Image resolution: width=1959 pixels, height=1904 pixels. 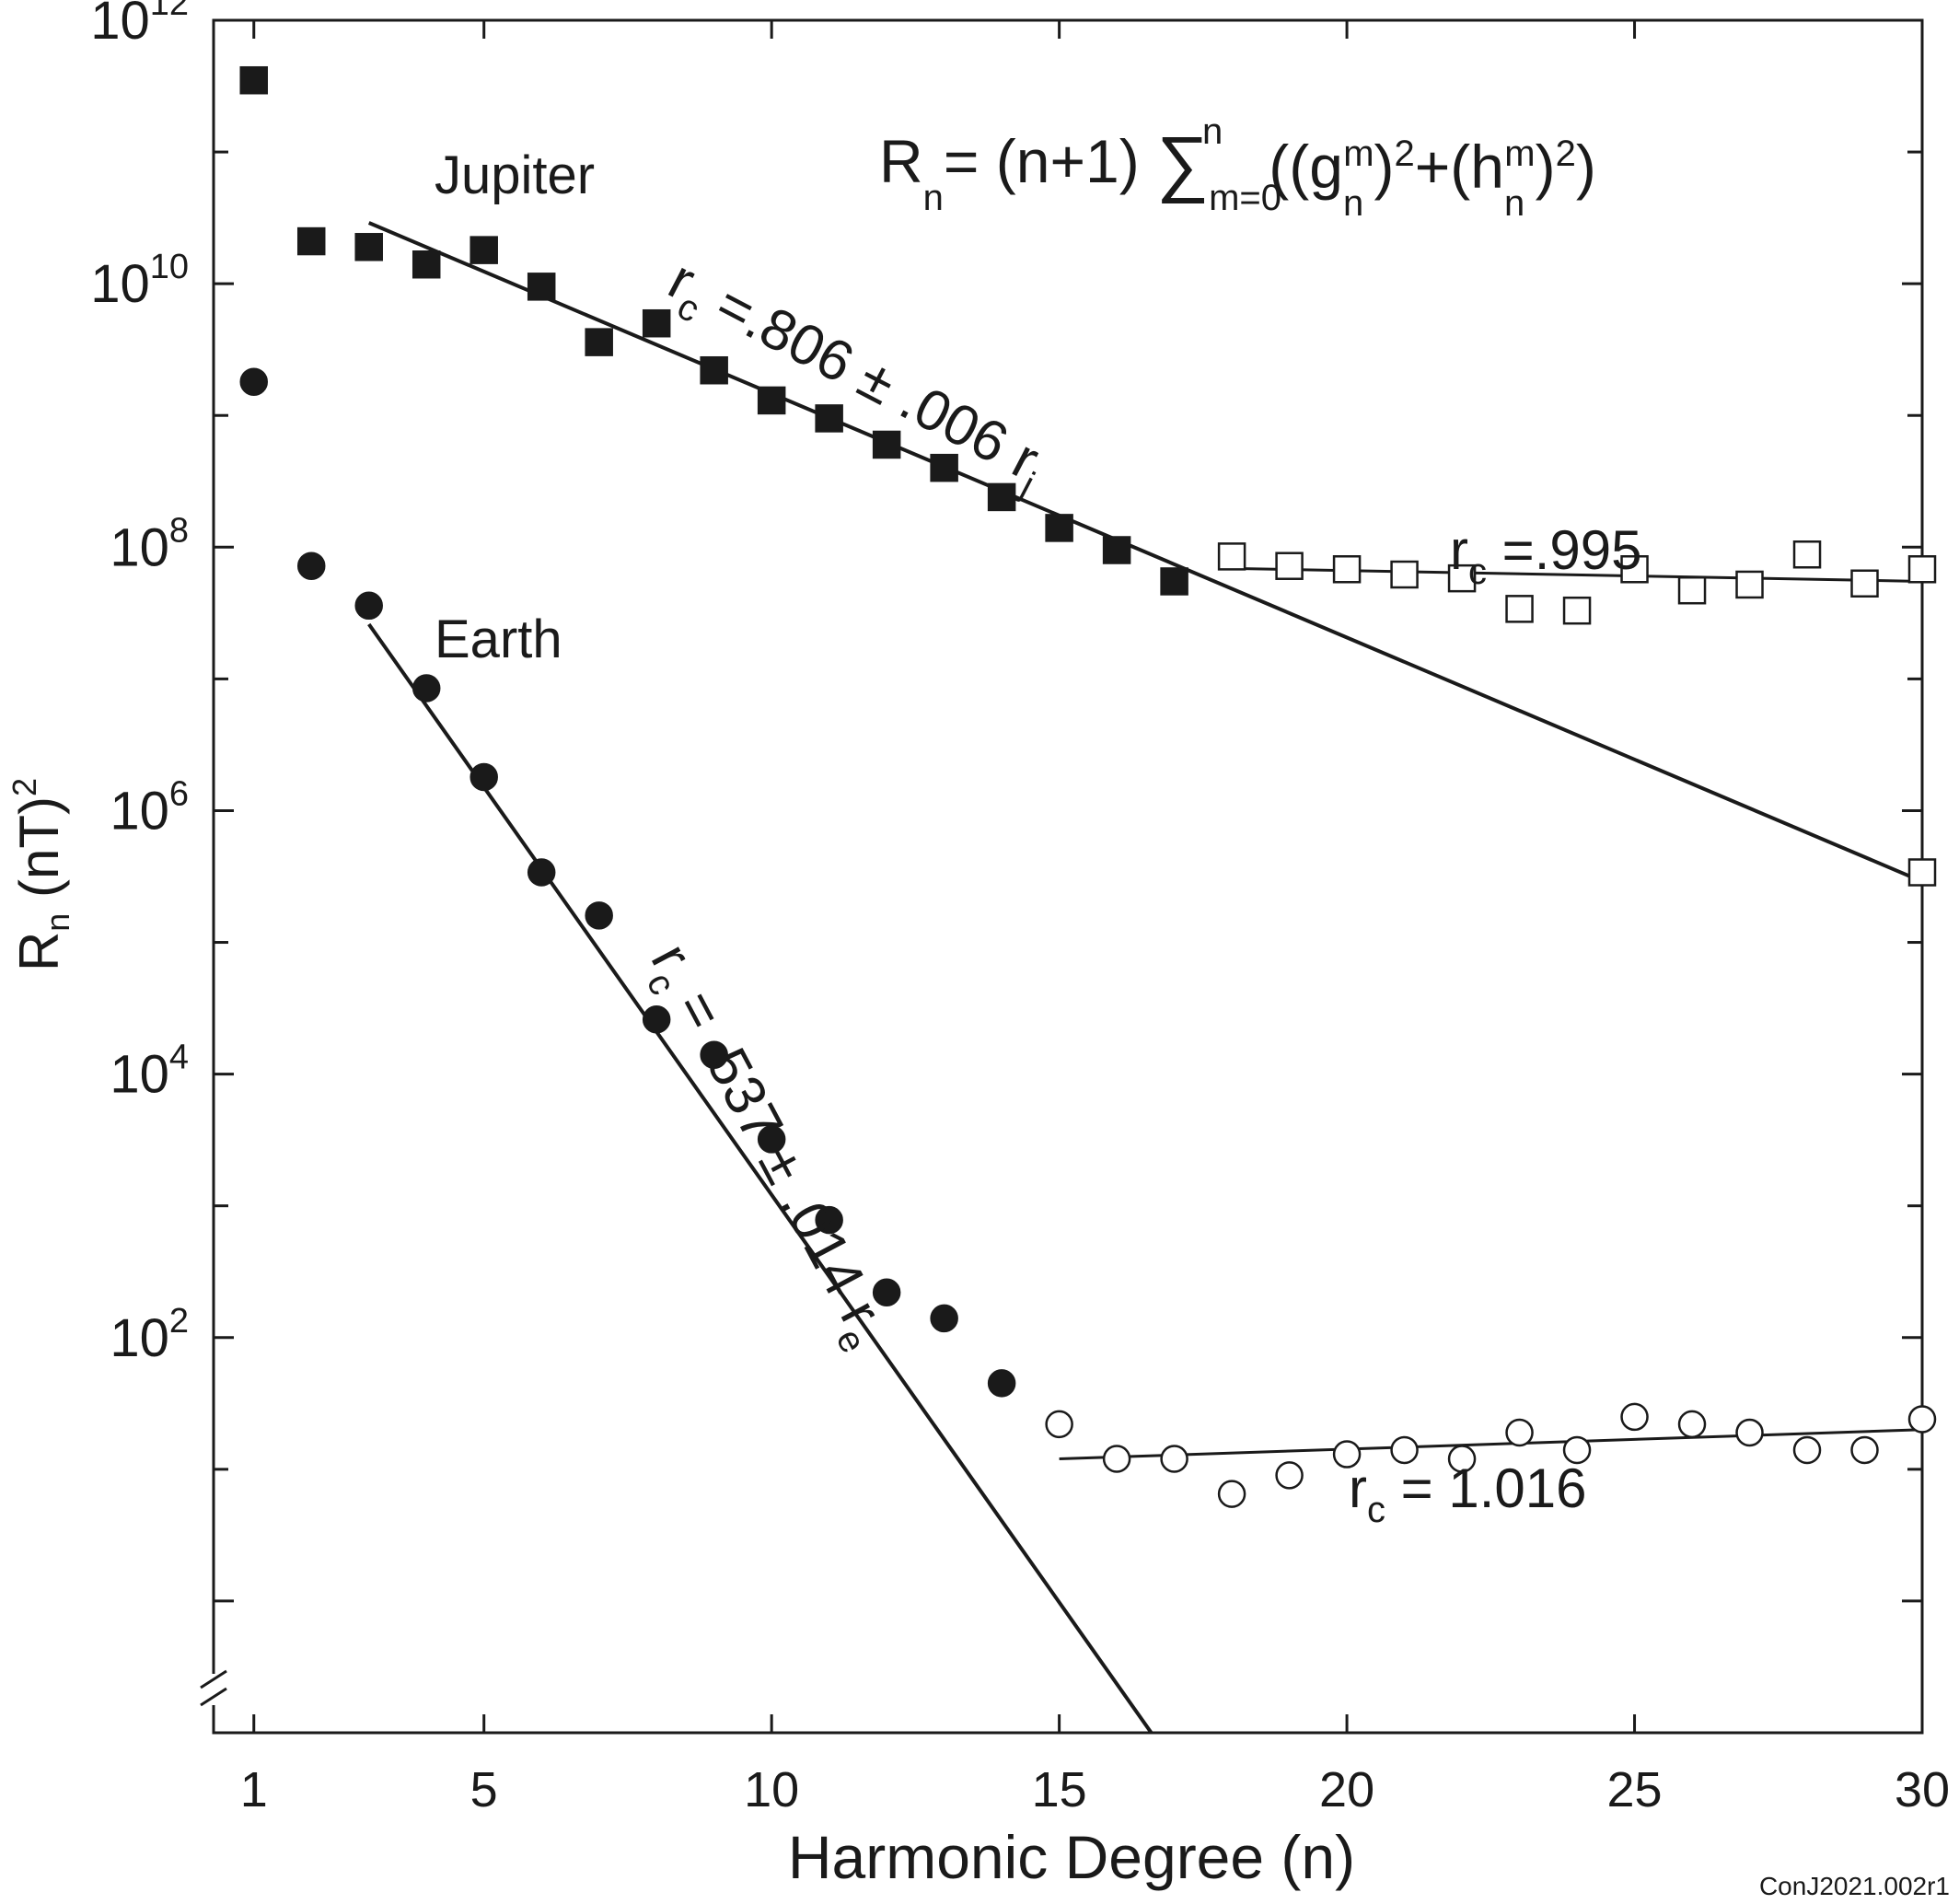 What do you see at coordinates (1854, 1886) in the screenshot?
I see `figure-credit: ConJ2021.002r1` at bounding box center [1854, 1886].